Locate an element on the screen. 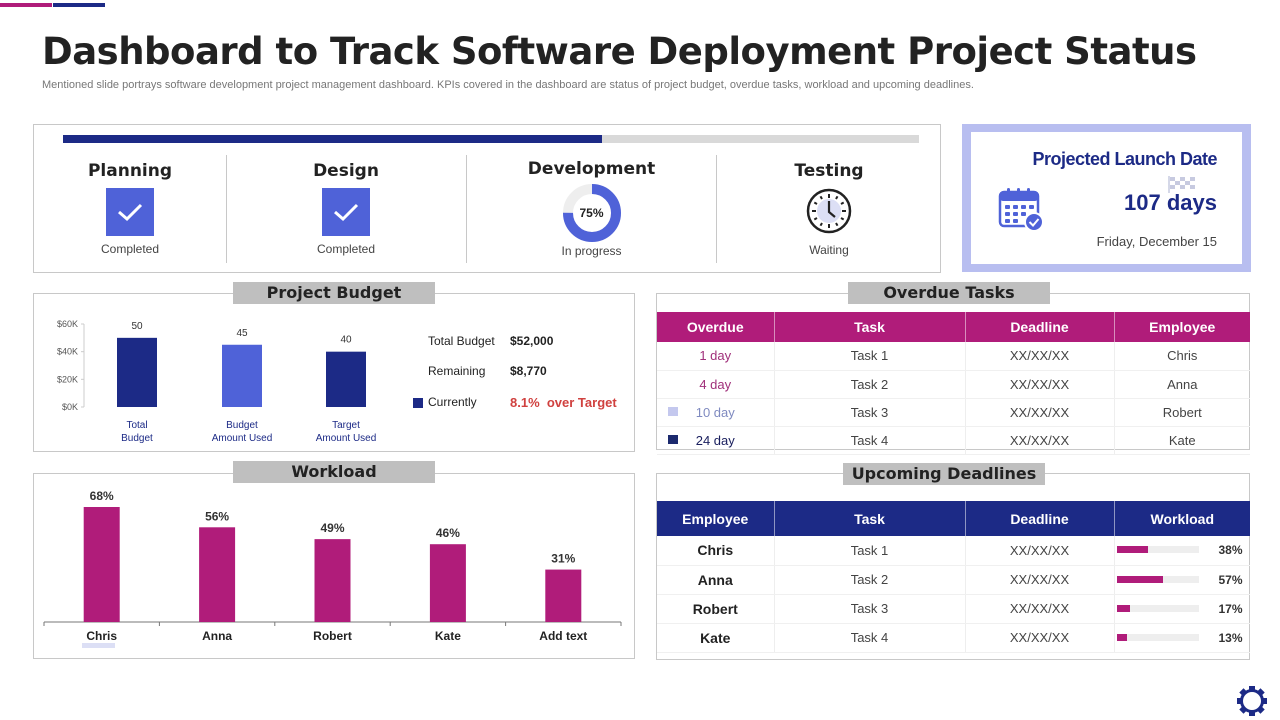 This screenshot has width=1280, height=720. overdue-cell: 10 day is located at coordinates (716, 412).